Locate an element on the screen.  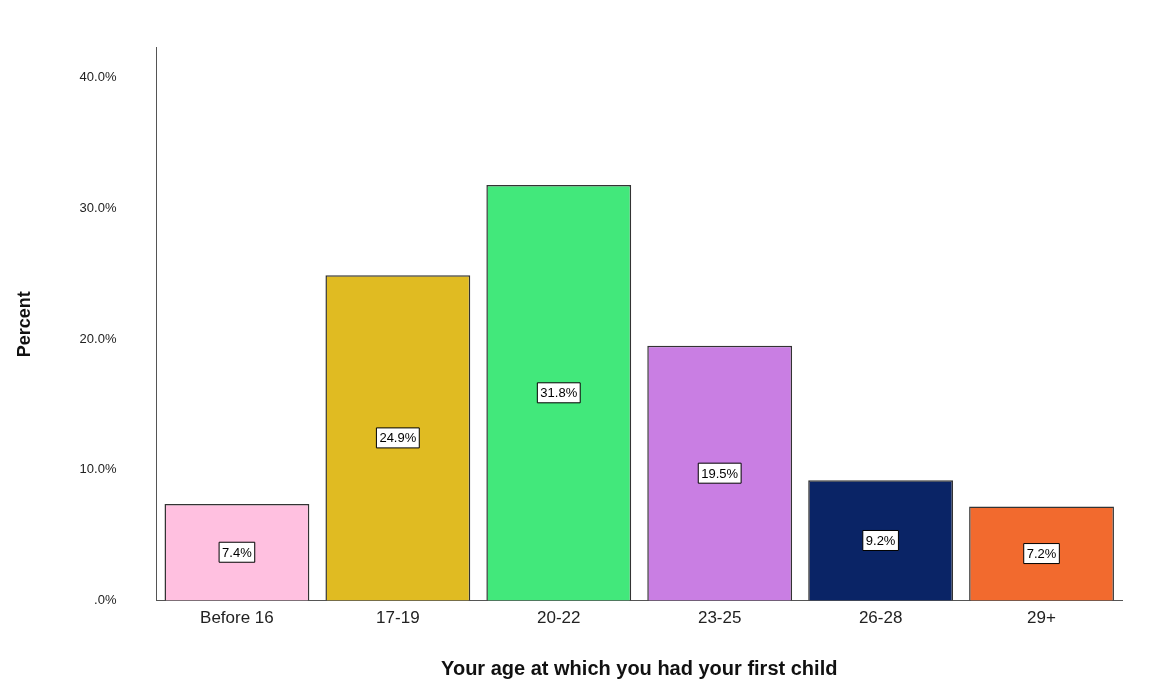
y-tick-label: 40.0% is located at coordinates (98, 77).